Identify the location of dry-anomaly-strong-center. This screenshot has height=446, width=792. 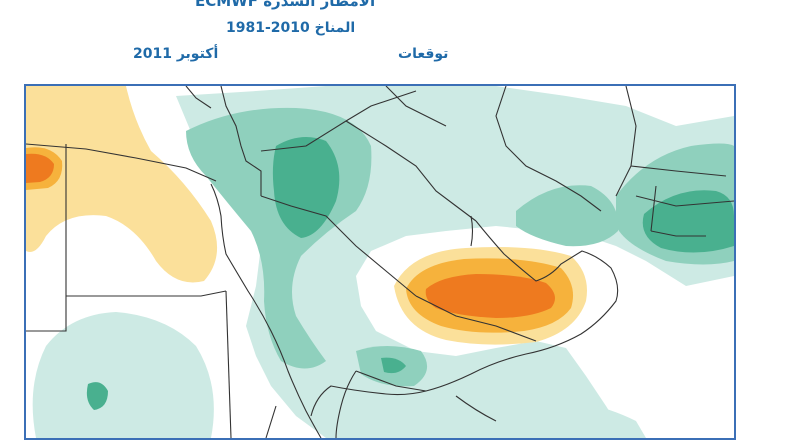
(490, 296).